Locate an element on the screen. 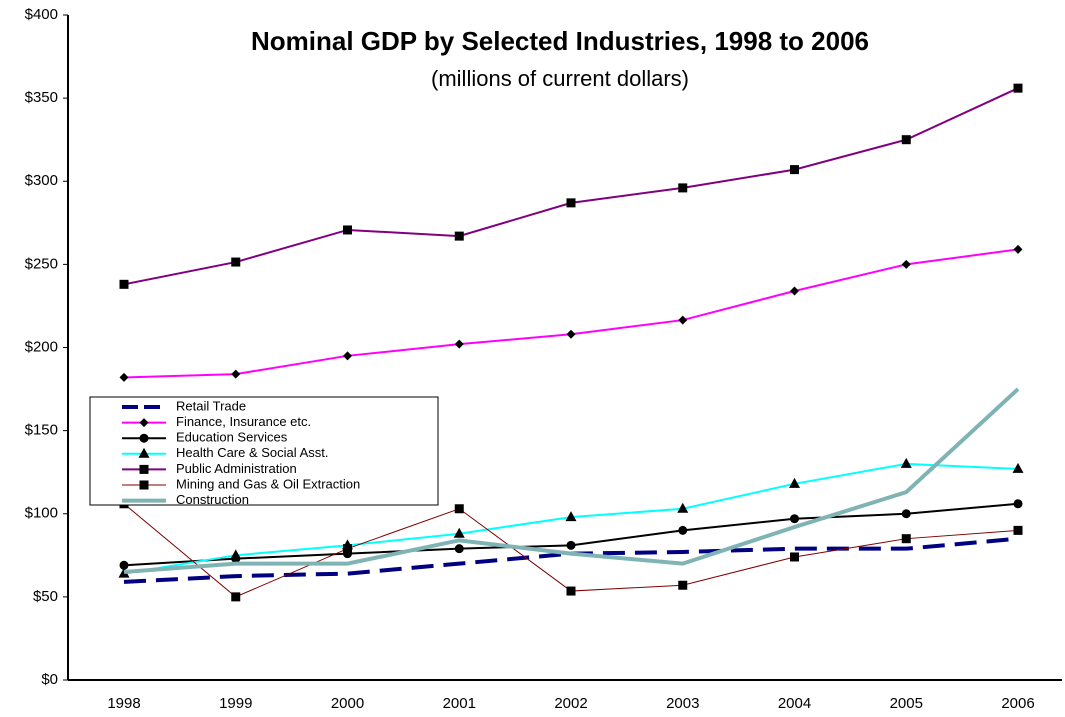 The image size is (1065, 717). legend-label: Public Administration is located at coordinates (236, 468).